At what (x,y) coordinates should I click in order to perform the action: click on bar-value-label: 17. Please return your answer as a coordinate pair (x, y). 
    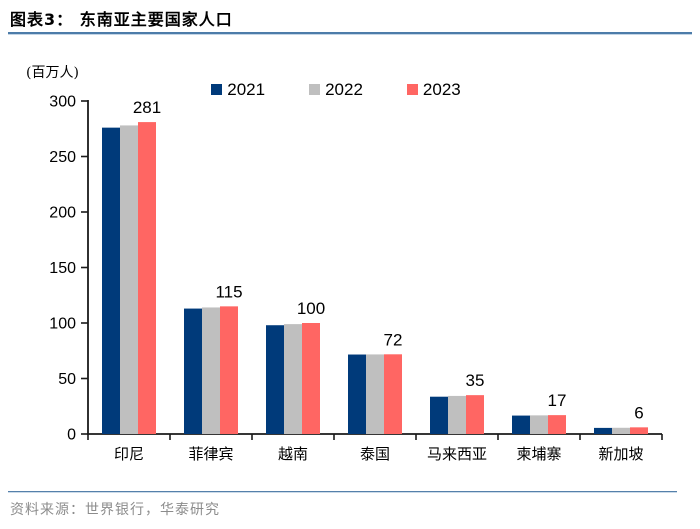
    Looking at the image, I should click on (557, 400).